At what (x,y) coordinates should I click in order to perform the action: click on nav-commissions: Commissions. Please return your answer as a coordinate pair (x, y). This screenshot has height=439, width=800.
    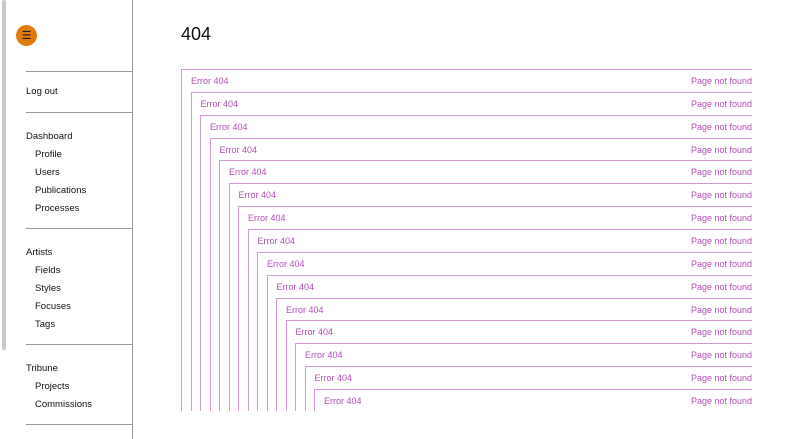
    Looking at the image, I should click on (64, 404).